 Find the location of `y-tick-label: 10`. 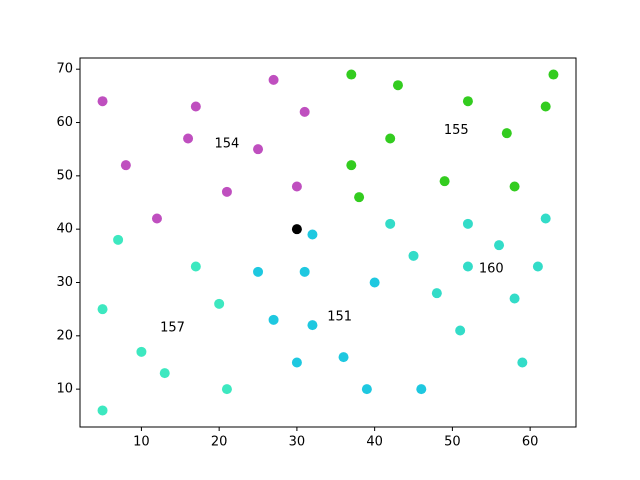

y-tick-label: 10 is located at coordinates (64, 389).